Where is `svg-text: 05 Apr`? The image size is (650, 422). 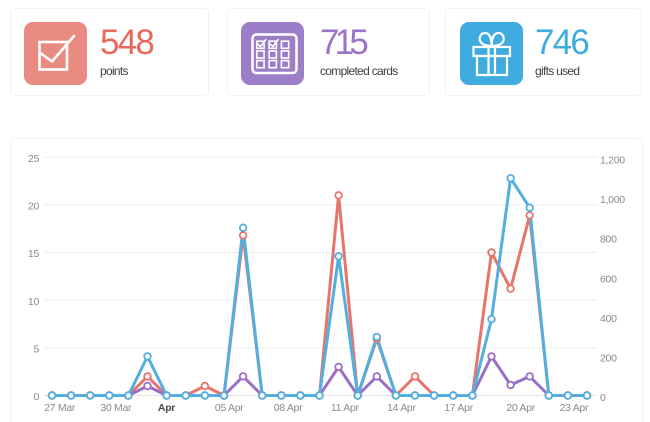
svg-text: 05 Apr is located at coordinates (229, 408).